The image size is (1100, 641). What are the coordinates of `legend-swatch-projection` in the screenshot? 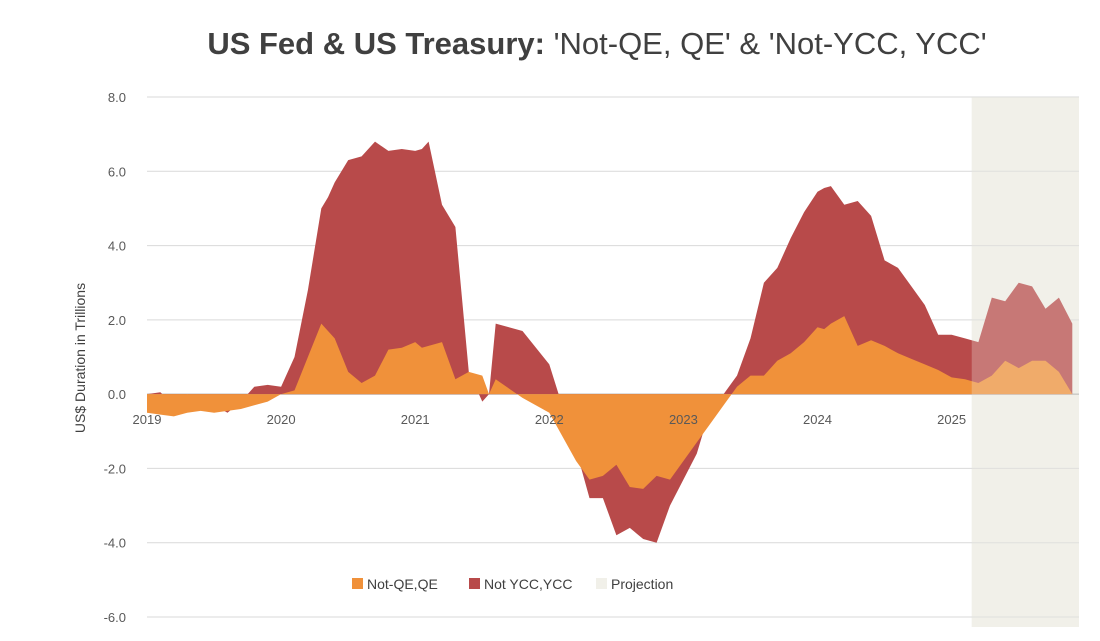 It's located at (601, 583).